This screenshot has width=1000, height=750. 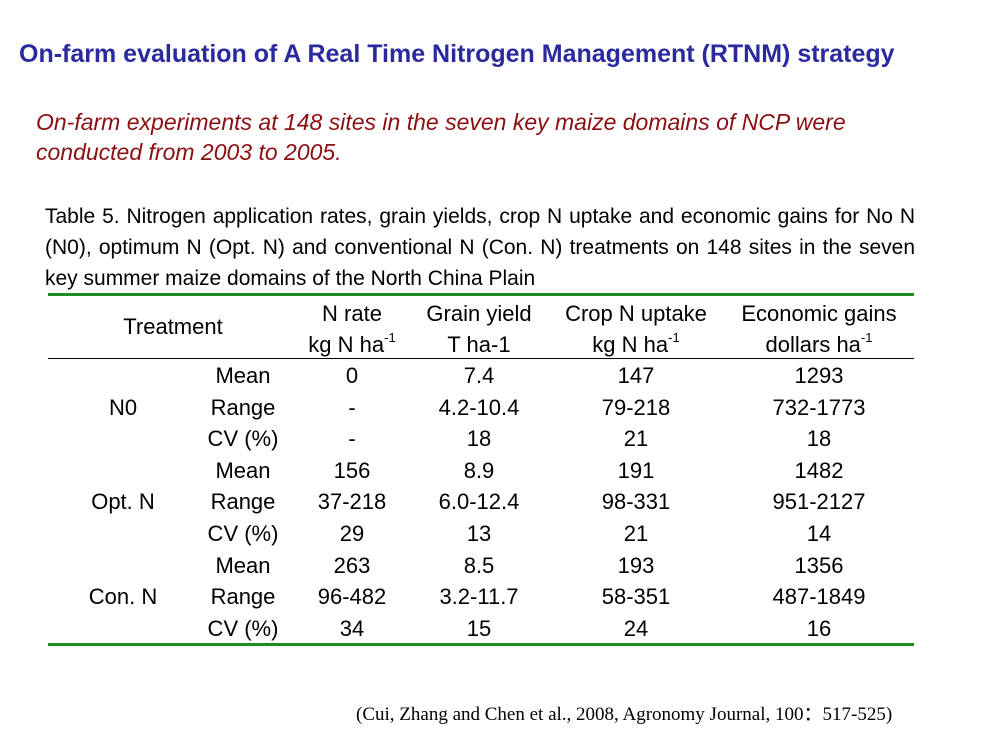 I want to click on treatment-group-label: Con. N, so click(x=123, y=597).